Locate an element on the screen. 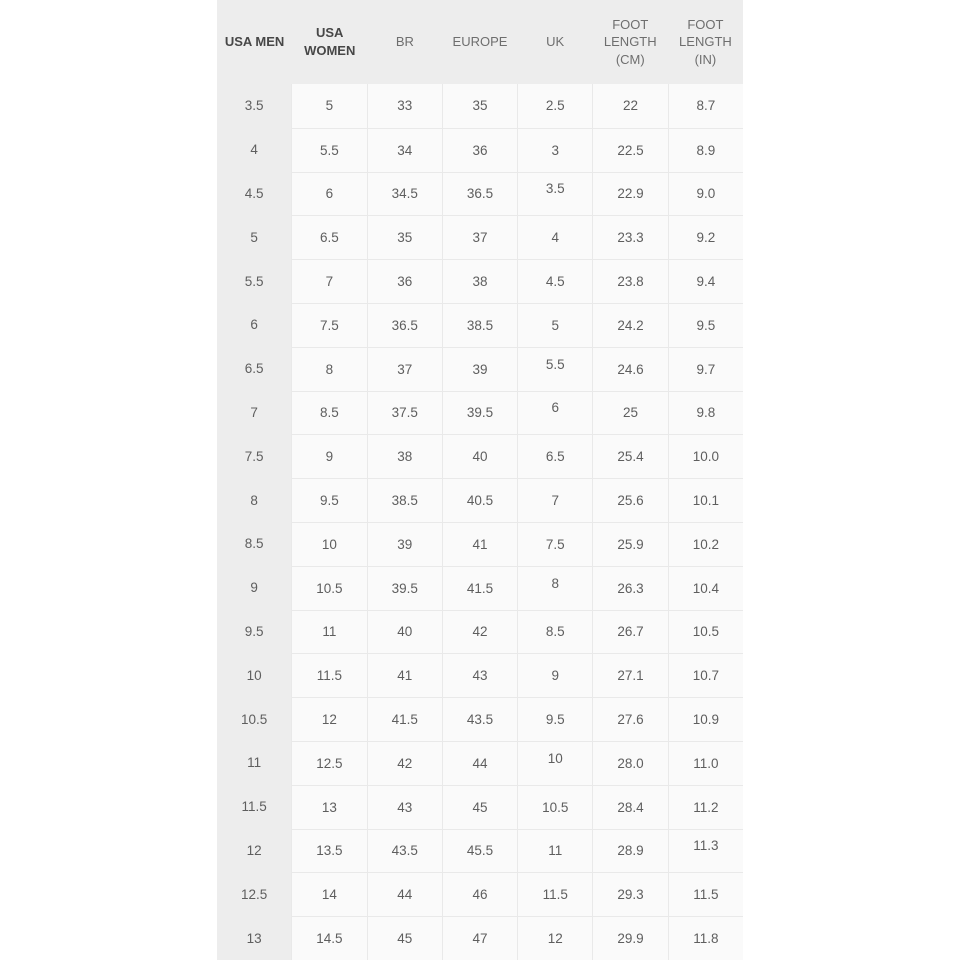 The image size is (960, 960). table-cell: 38.5 is located at coordinates (404, 500).